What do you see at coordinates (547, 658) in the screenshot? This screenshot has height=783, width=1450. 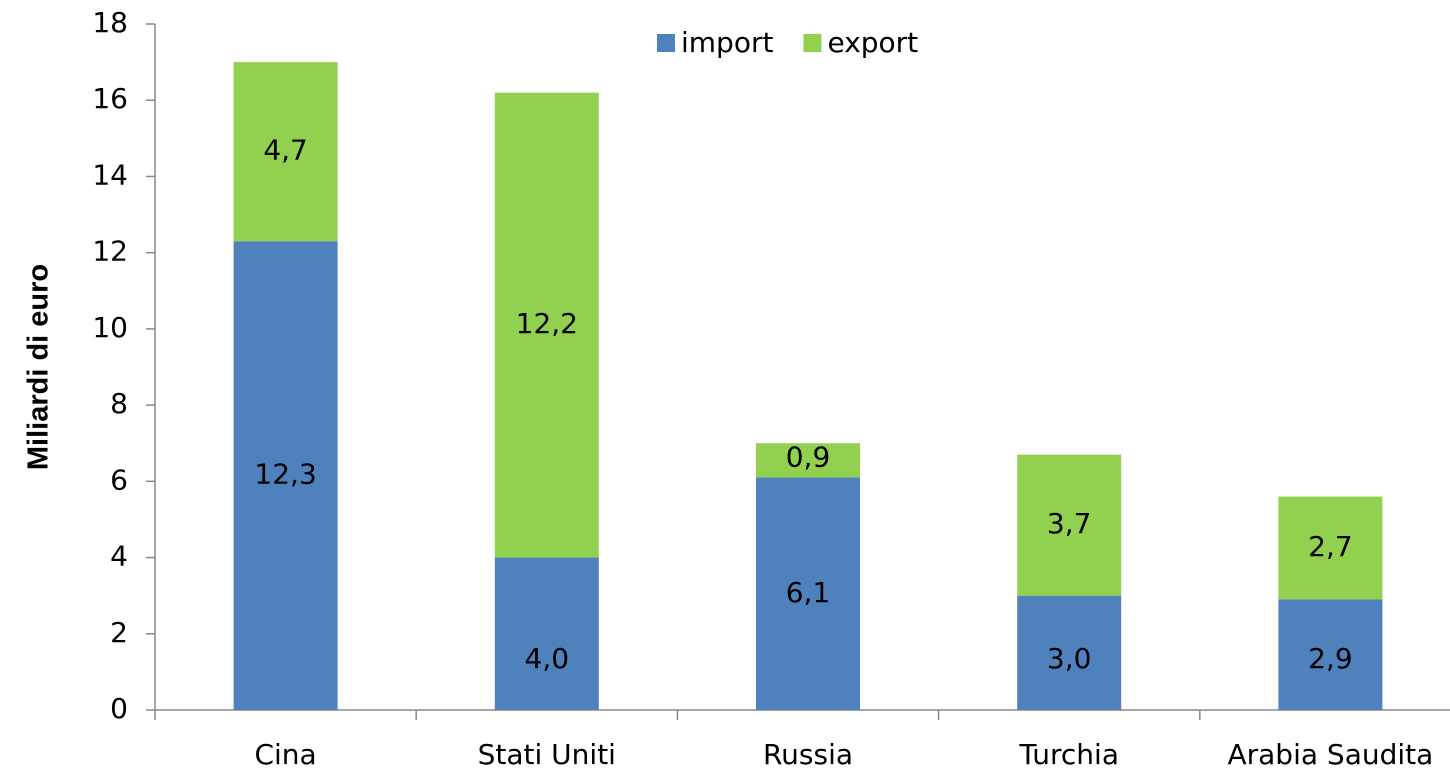 I see `data-label: 4,0` at bounding box center [547, 658].